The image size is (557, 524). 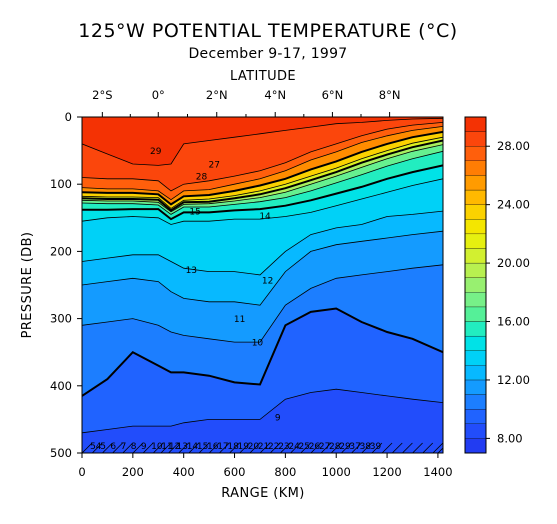 I want to click on station-label: 54, so click(x=96, y=447).